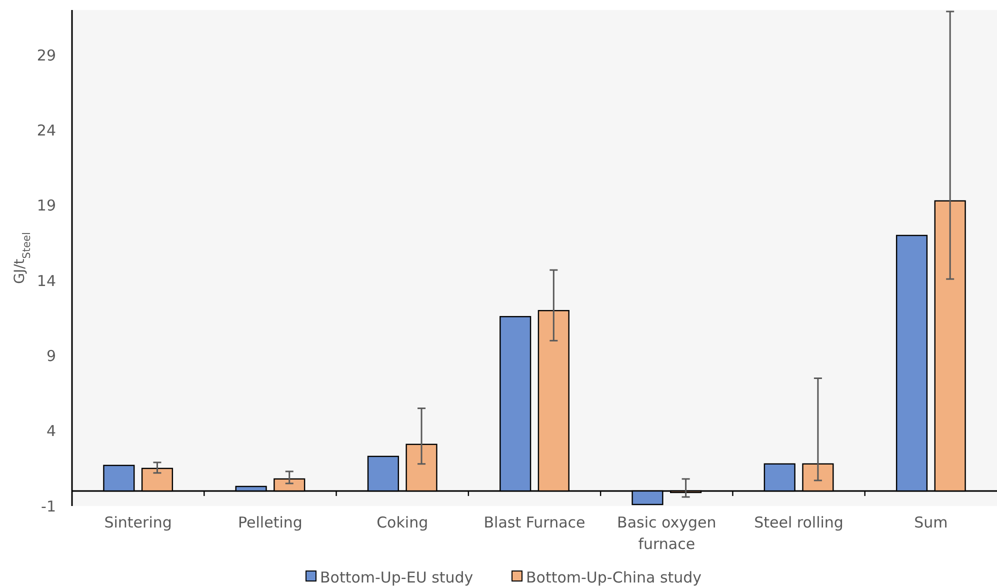 The image size is (997, 588). What do you see at coordinates (270, 522) in the screenshot?
I see `x-tick-label: Pelleting` at bounding box center [270, 522].